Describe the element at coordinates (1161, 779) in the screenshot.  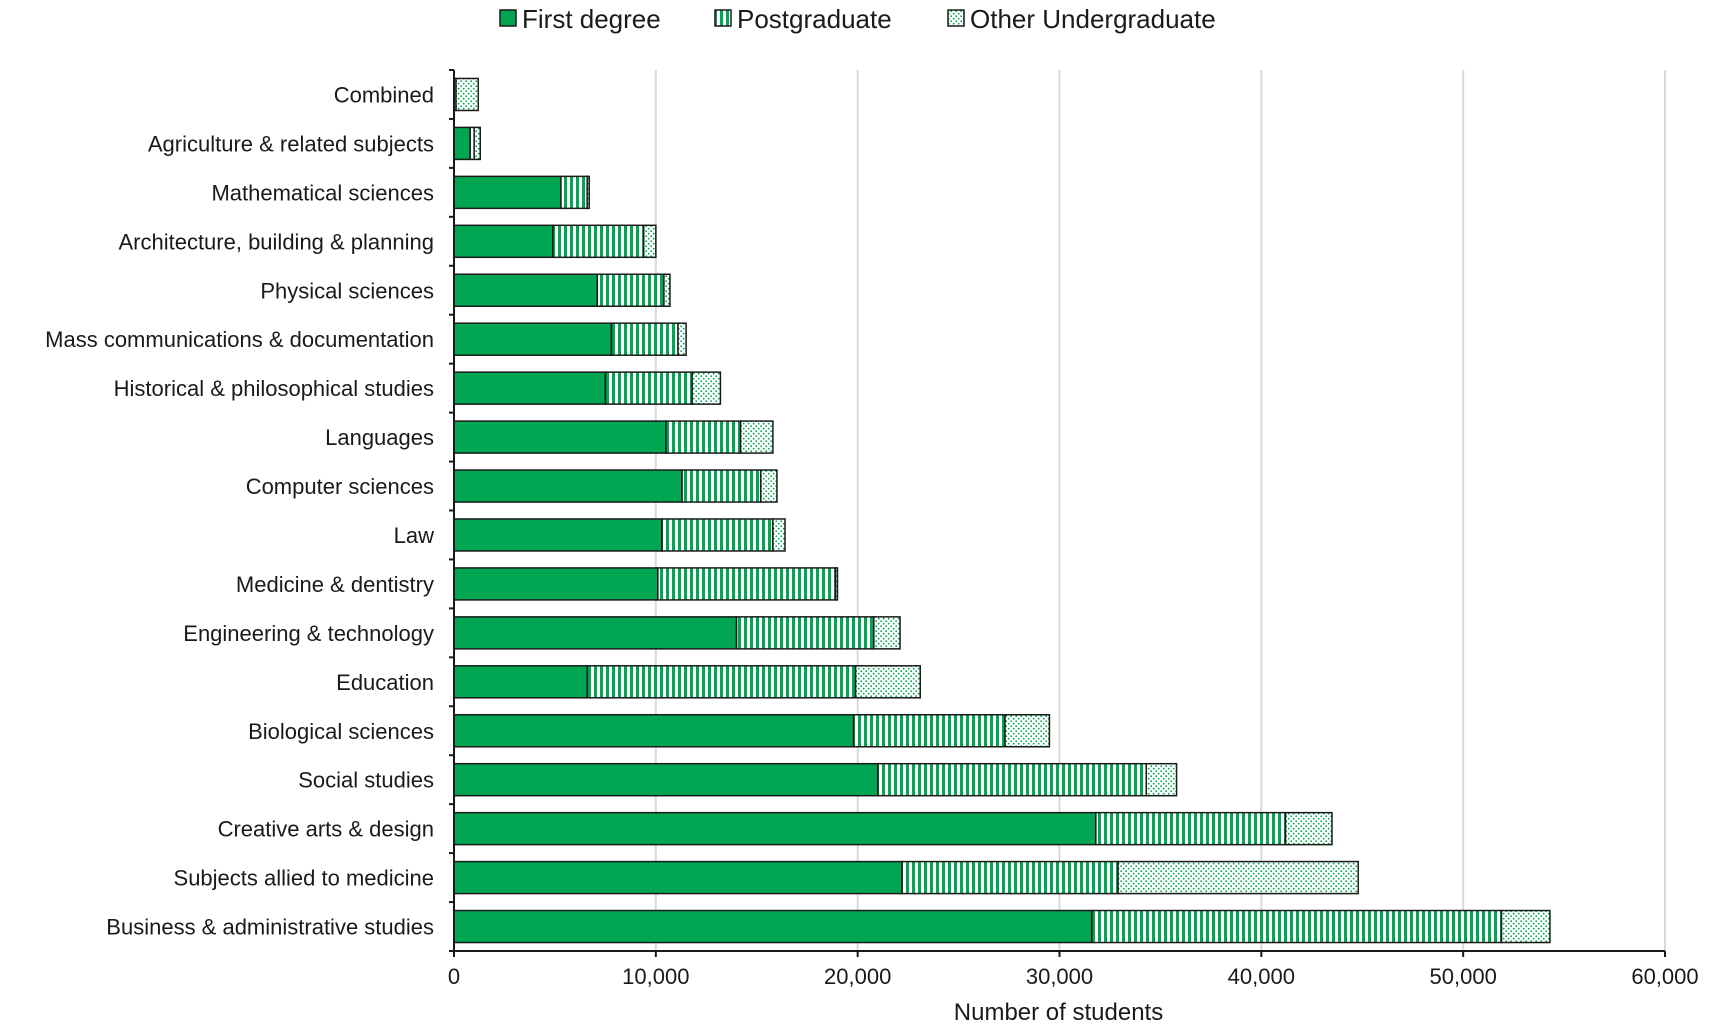
I see `bar-other-undergraduate-social-studies` at that location.